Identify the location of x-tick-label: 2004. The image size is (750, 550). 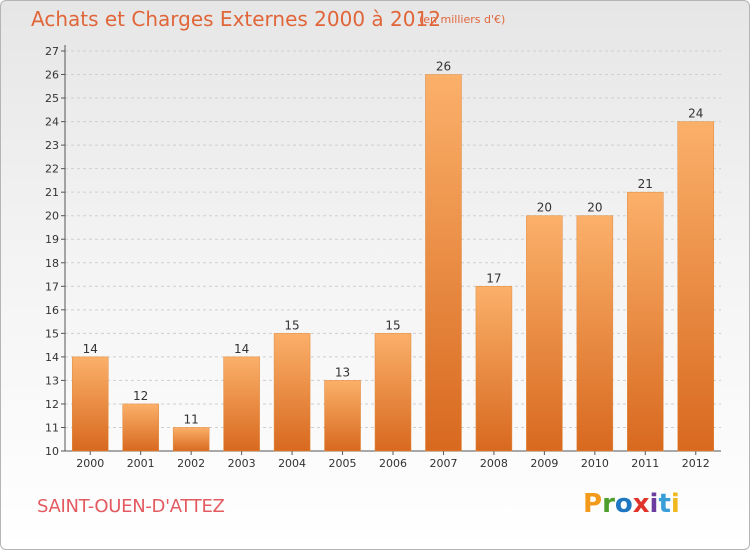
(292, 463).